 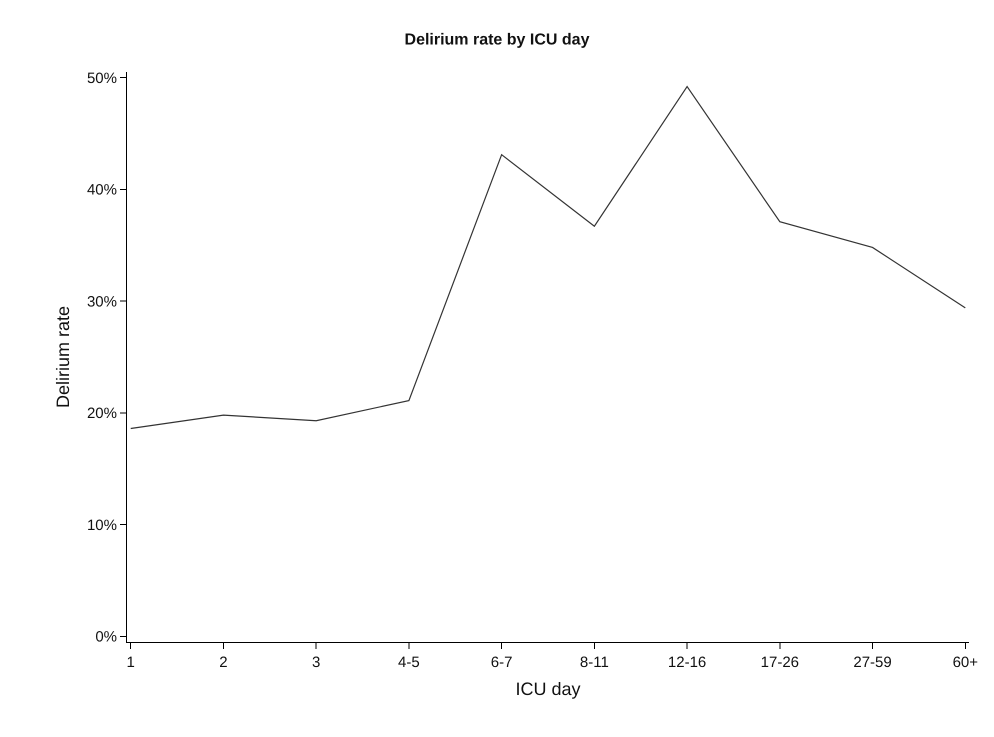 I want to click on x-tick-label: 27-59, so click(x=872, y=662).